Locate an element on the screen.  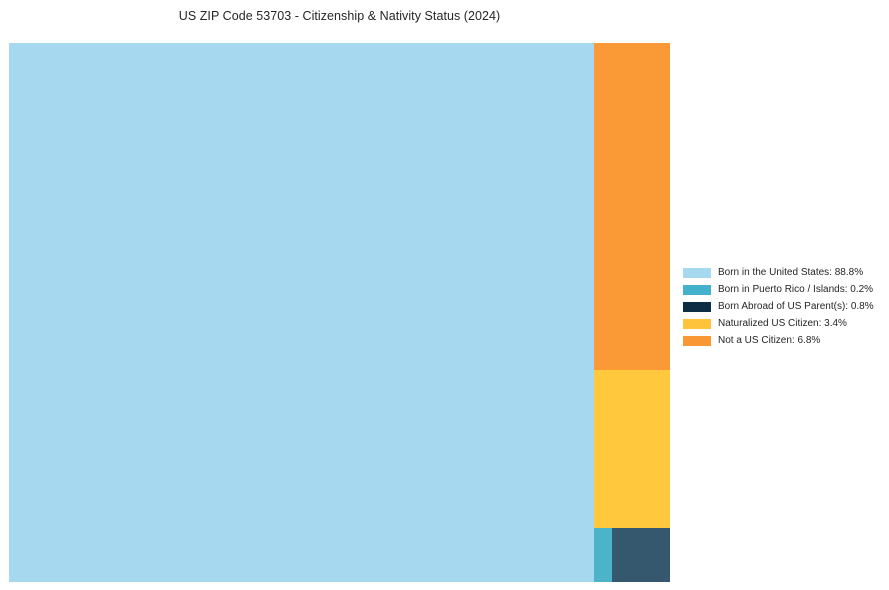
treemap-tile-not-a-us-citizen is located at coordinates (631, 207).